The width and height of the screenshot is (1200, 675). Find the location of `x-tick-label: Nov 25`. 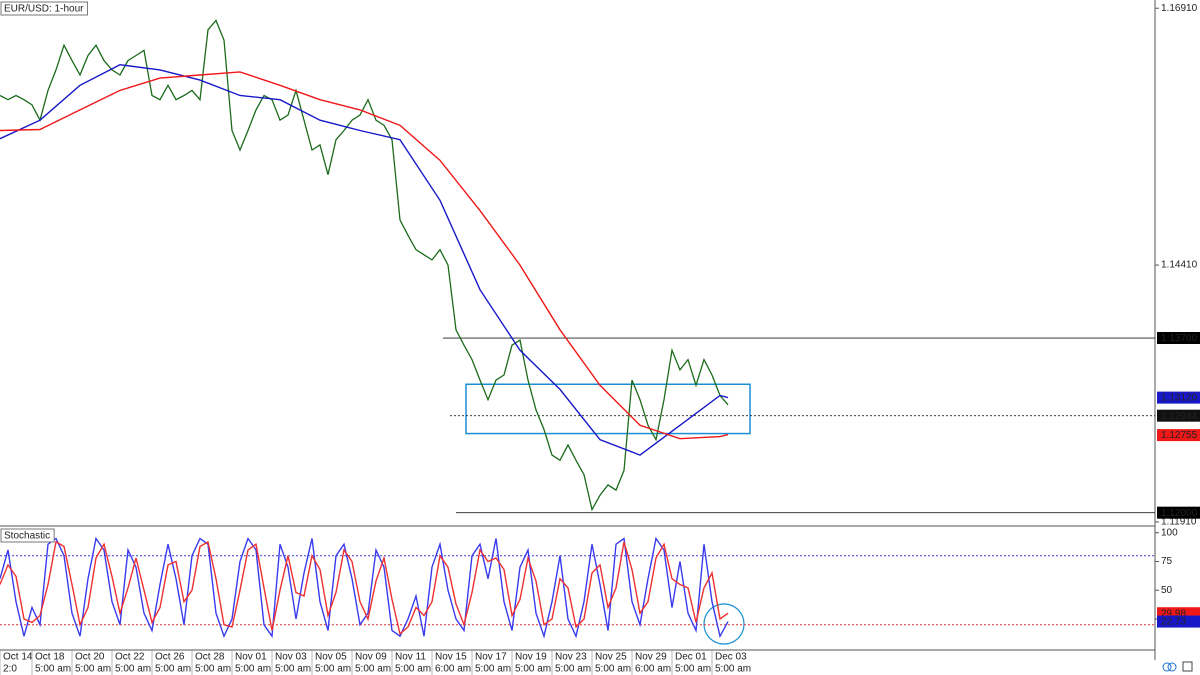

x-tick-label: Nov 25 is located at coordinates (611, 657).